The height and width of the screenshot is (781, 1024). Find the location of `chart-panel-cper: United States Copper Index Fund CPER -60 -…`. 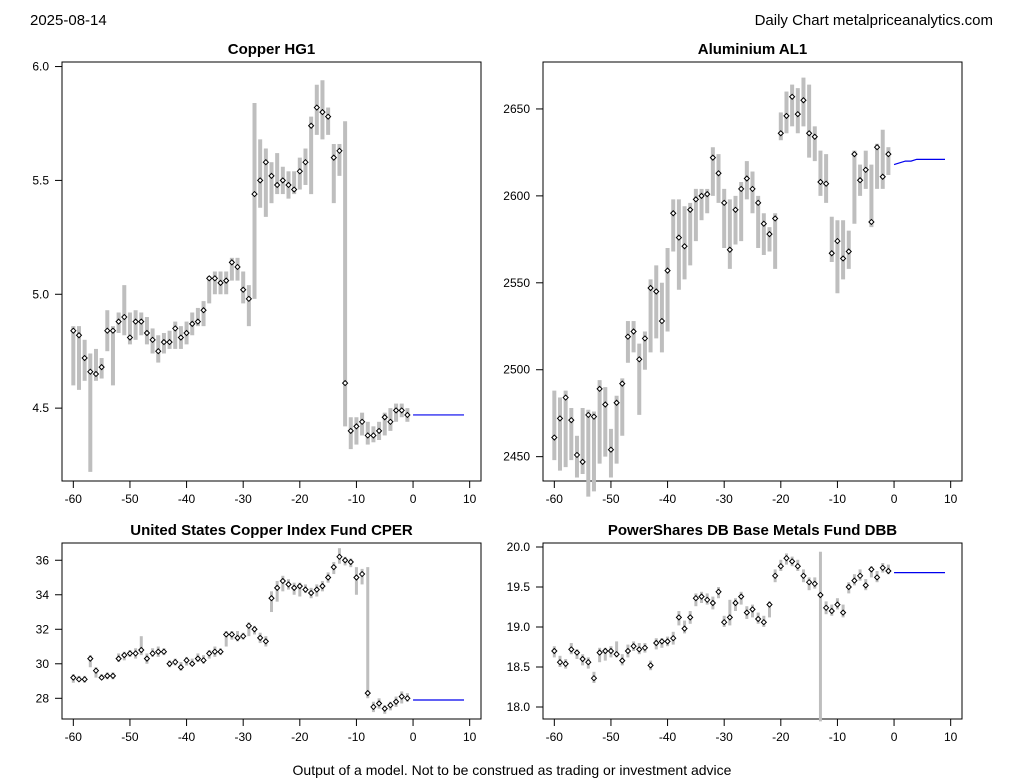

chart-panel-cper: United States Copper Index Fund CPER -60 -… is located at coordinates (259, 633).